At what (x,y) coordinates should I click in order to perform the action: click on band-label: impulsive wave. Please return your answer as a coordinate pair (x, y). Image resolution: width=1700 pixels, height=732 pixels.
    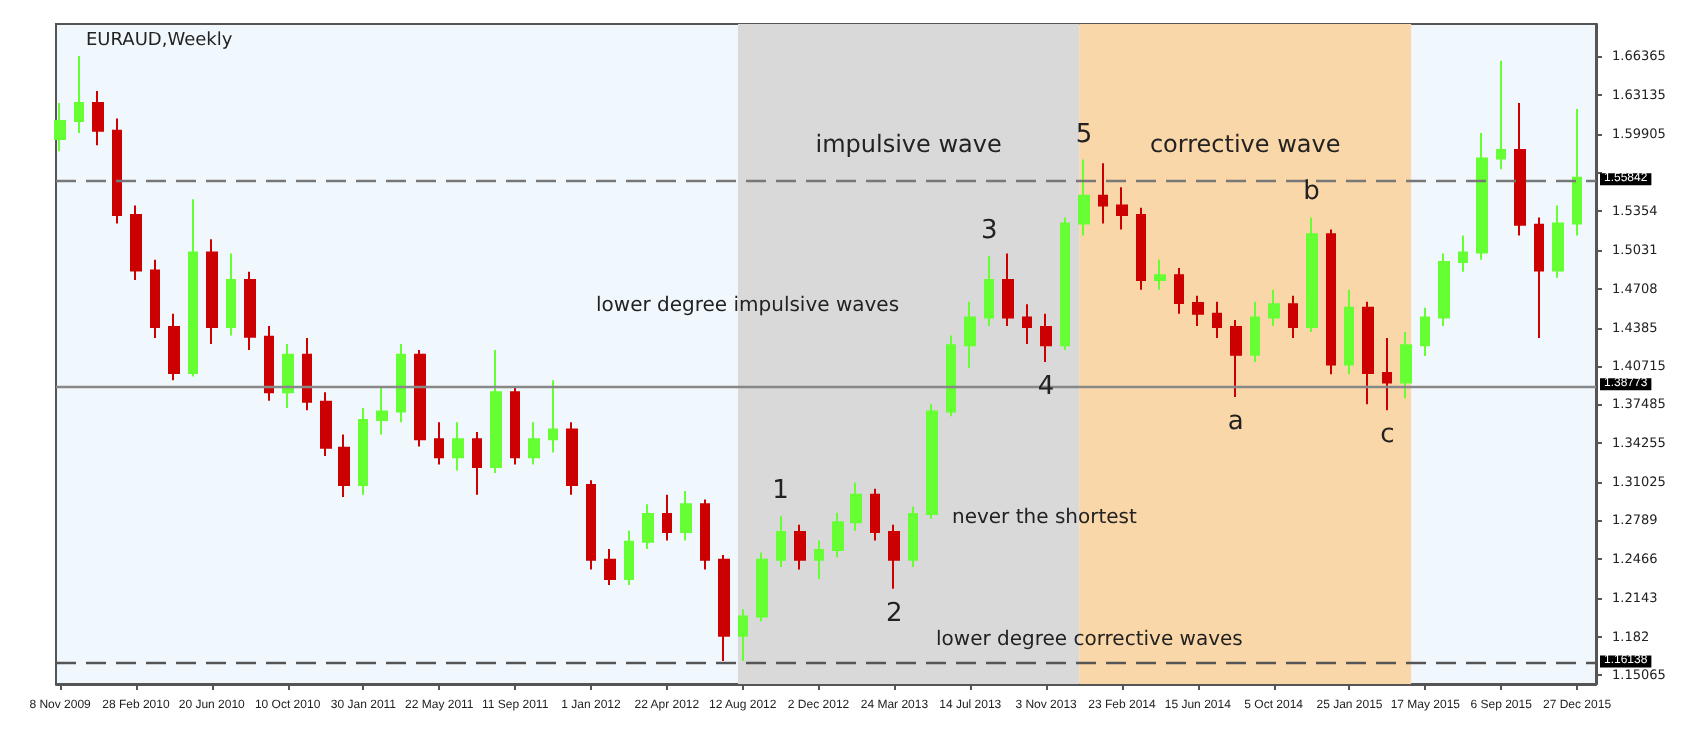
    Looking at the image, I should click on (908, 144).